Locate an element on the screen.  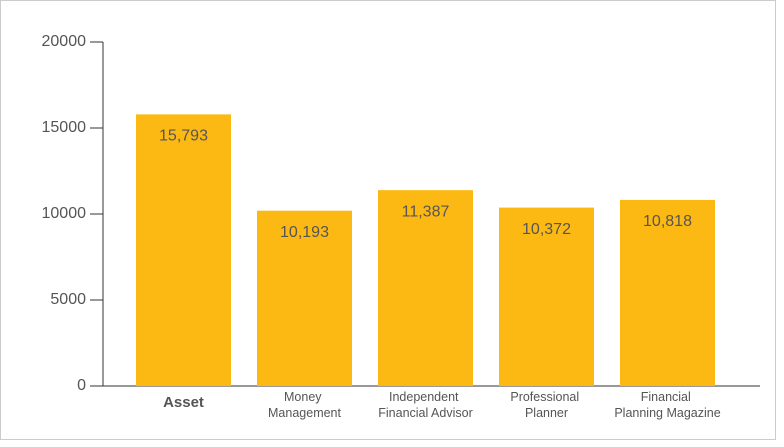
y-tick-label: 15000 is located at coordinates (64, 127).